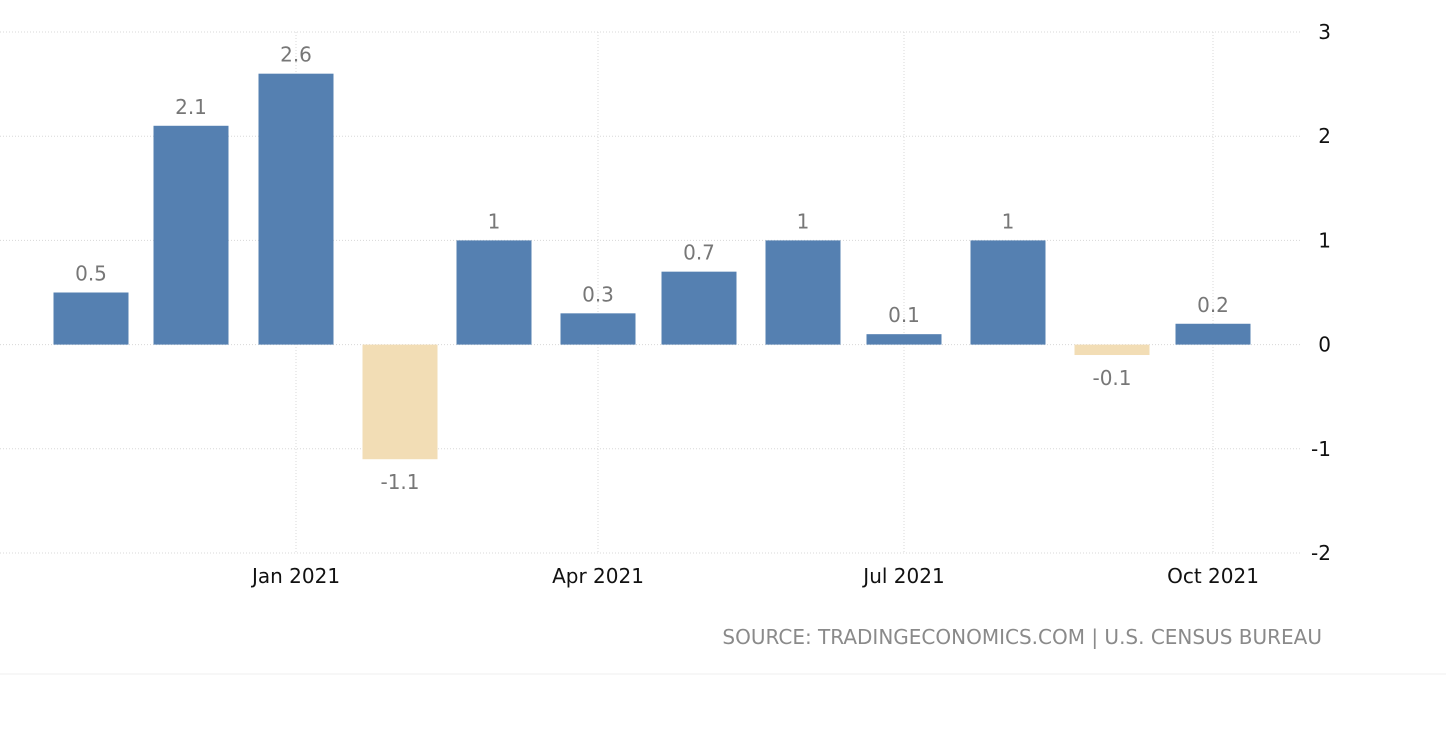 Image resolution: width=1446 pixels, height=748 pixels. I want to click on y-tick-label: 1, so click(1324, 240).